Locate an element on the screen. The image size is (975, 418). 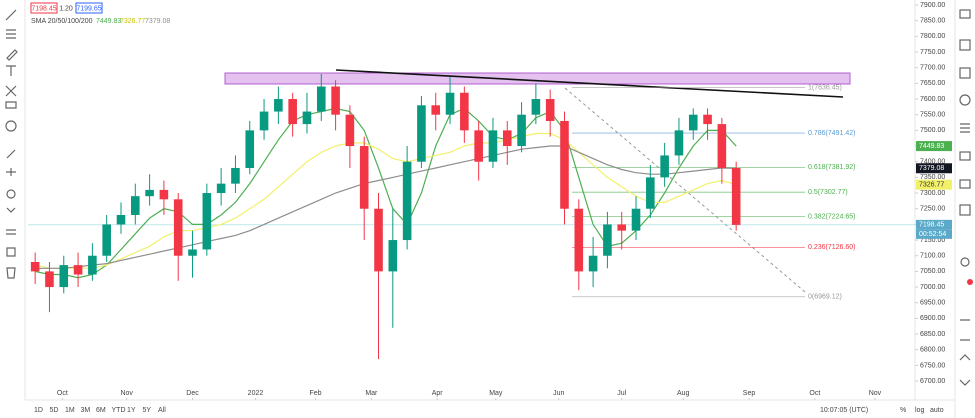
y-tick-label: 7250.00 is located at coordinates (932, 209).